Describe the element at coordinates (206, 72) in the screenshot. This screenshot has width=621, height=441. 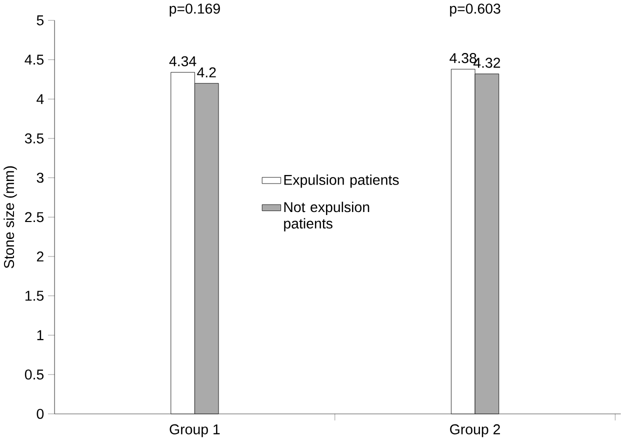
I see `data-label: 4.2` at that location.